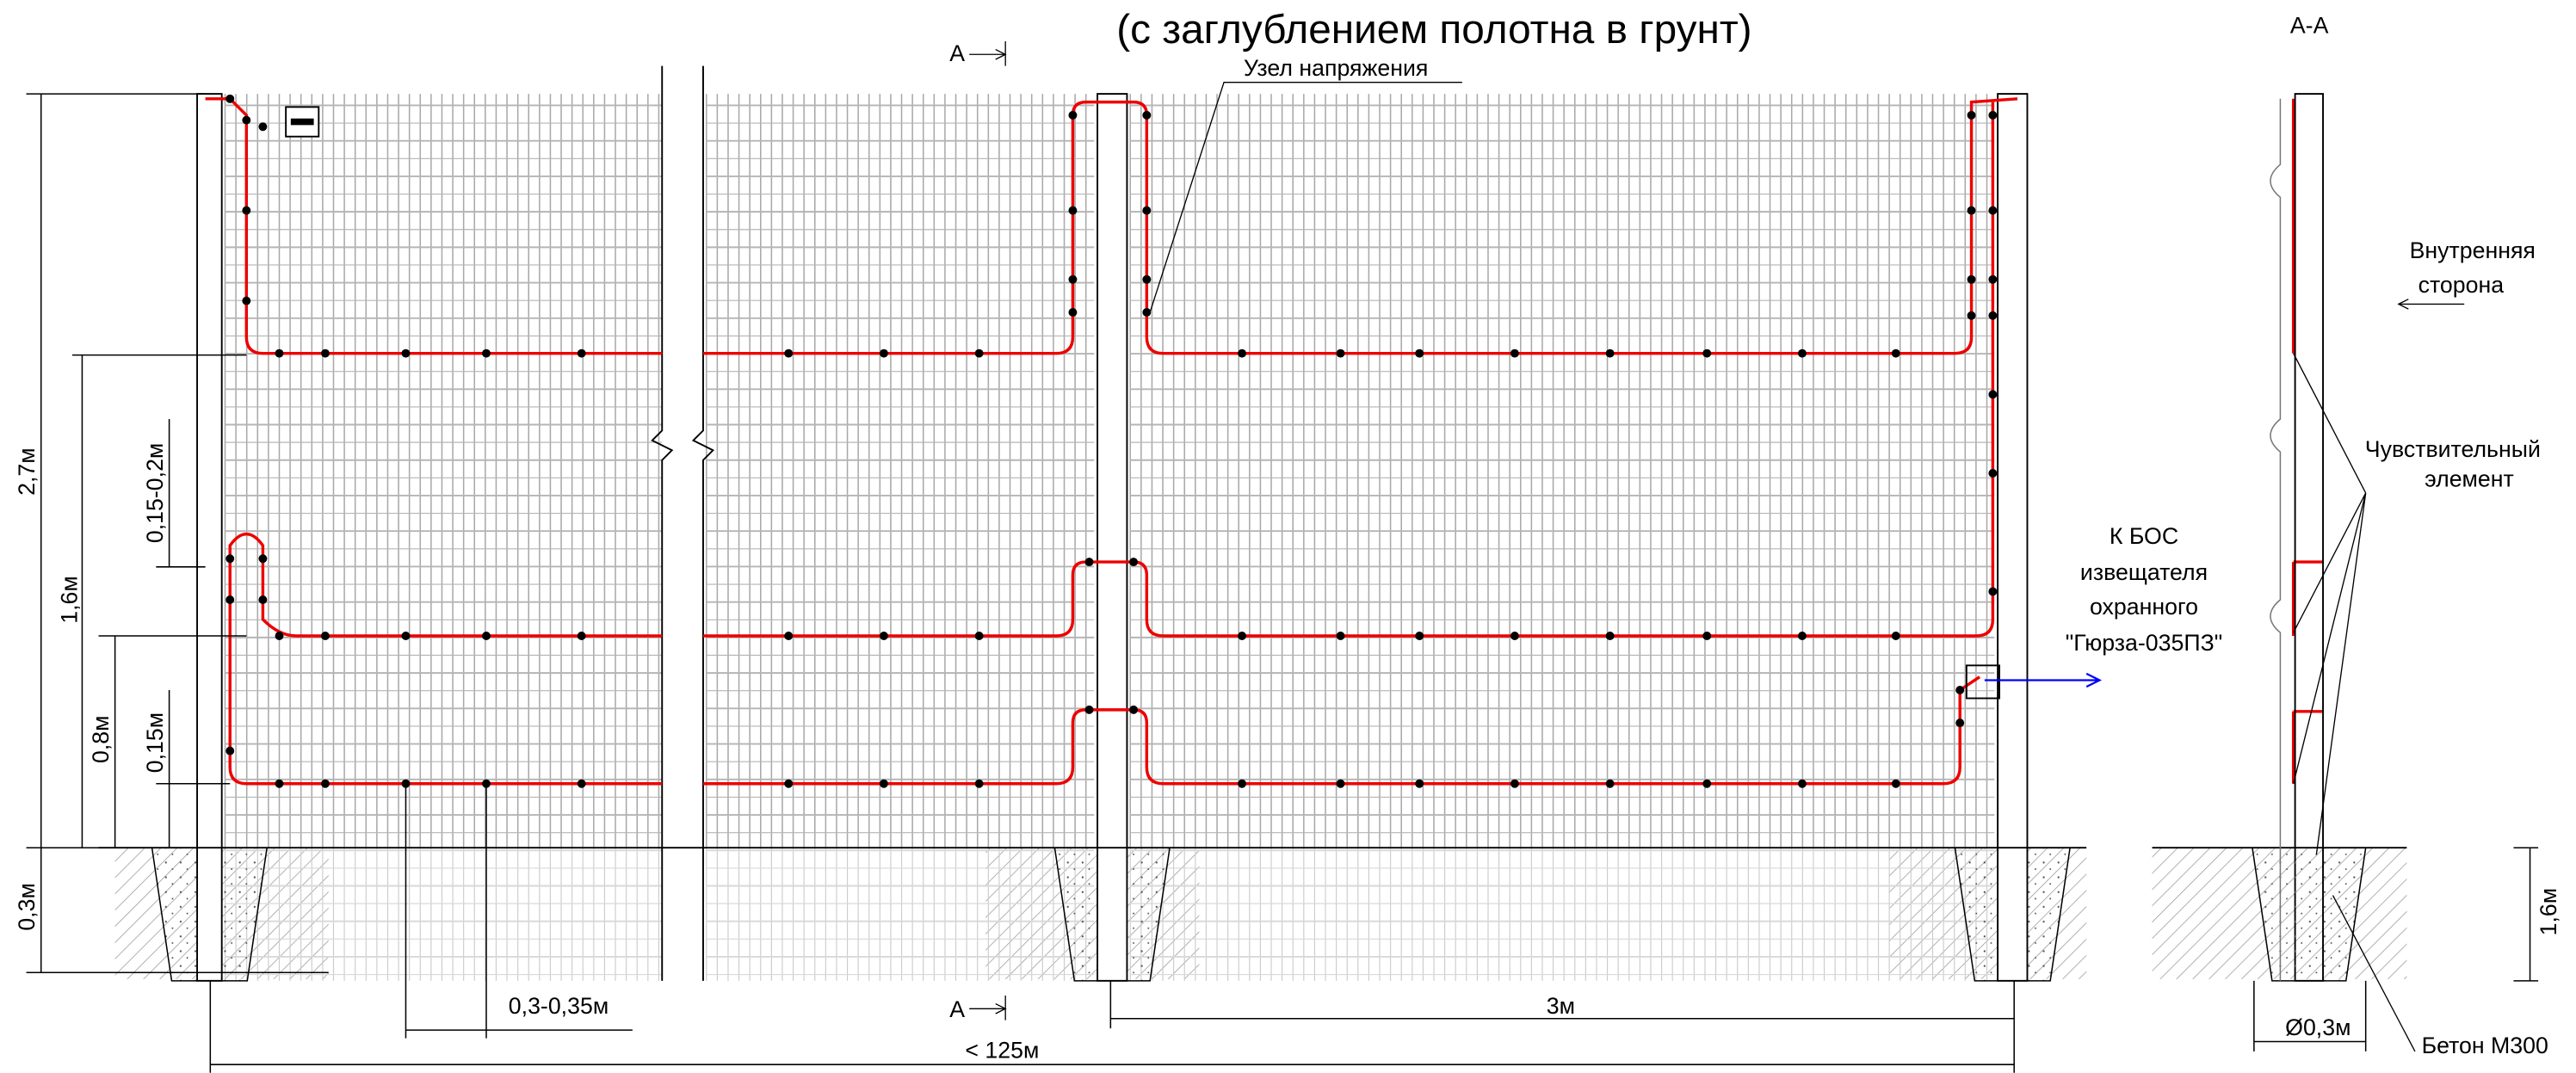 This screenshot has width=2576, height=1073. I want to click on break-line, so click(683, 523).